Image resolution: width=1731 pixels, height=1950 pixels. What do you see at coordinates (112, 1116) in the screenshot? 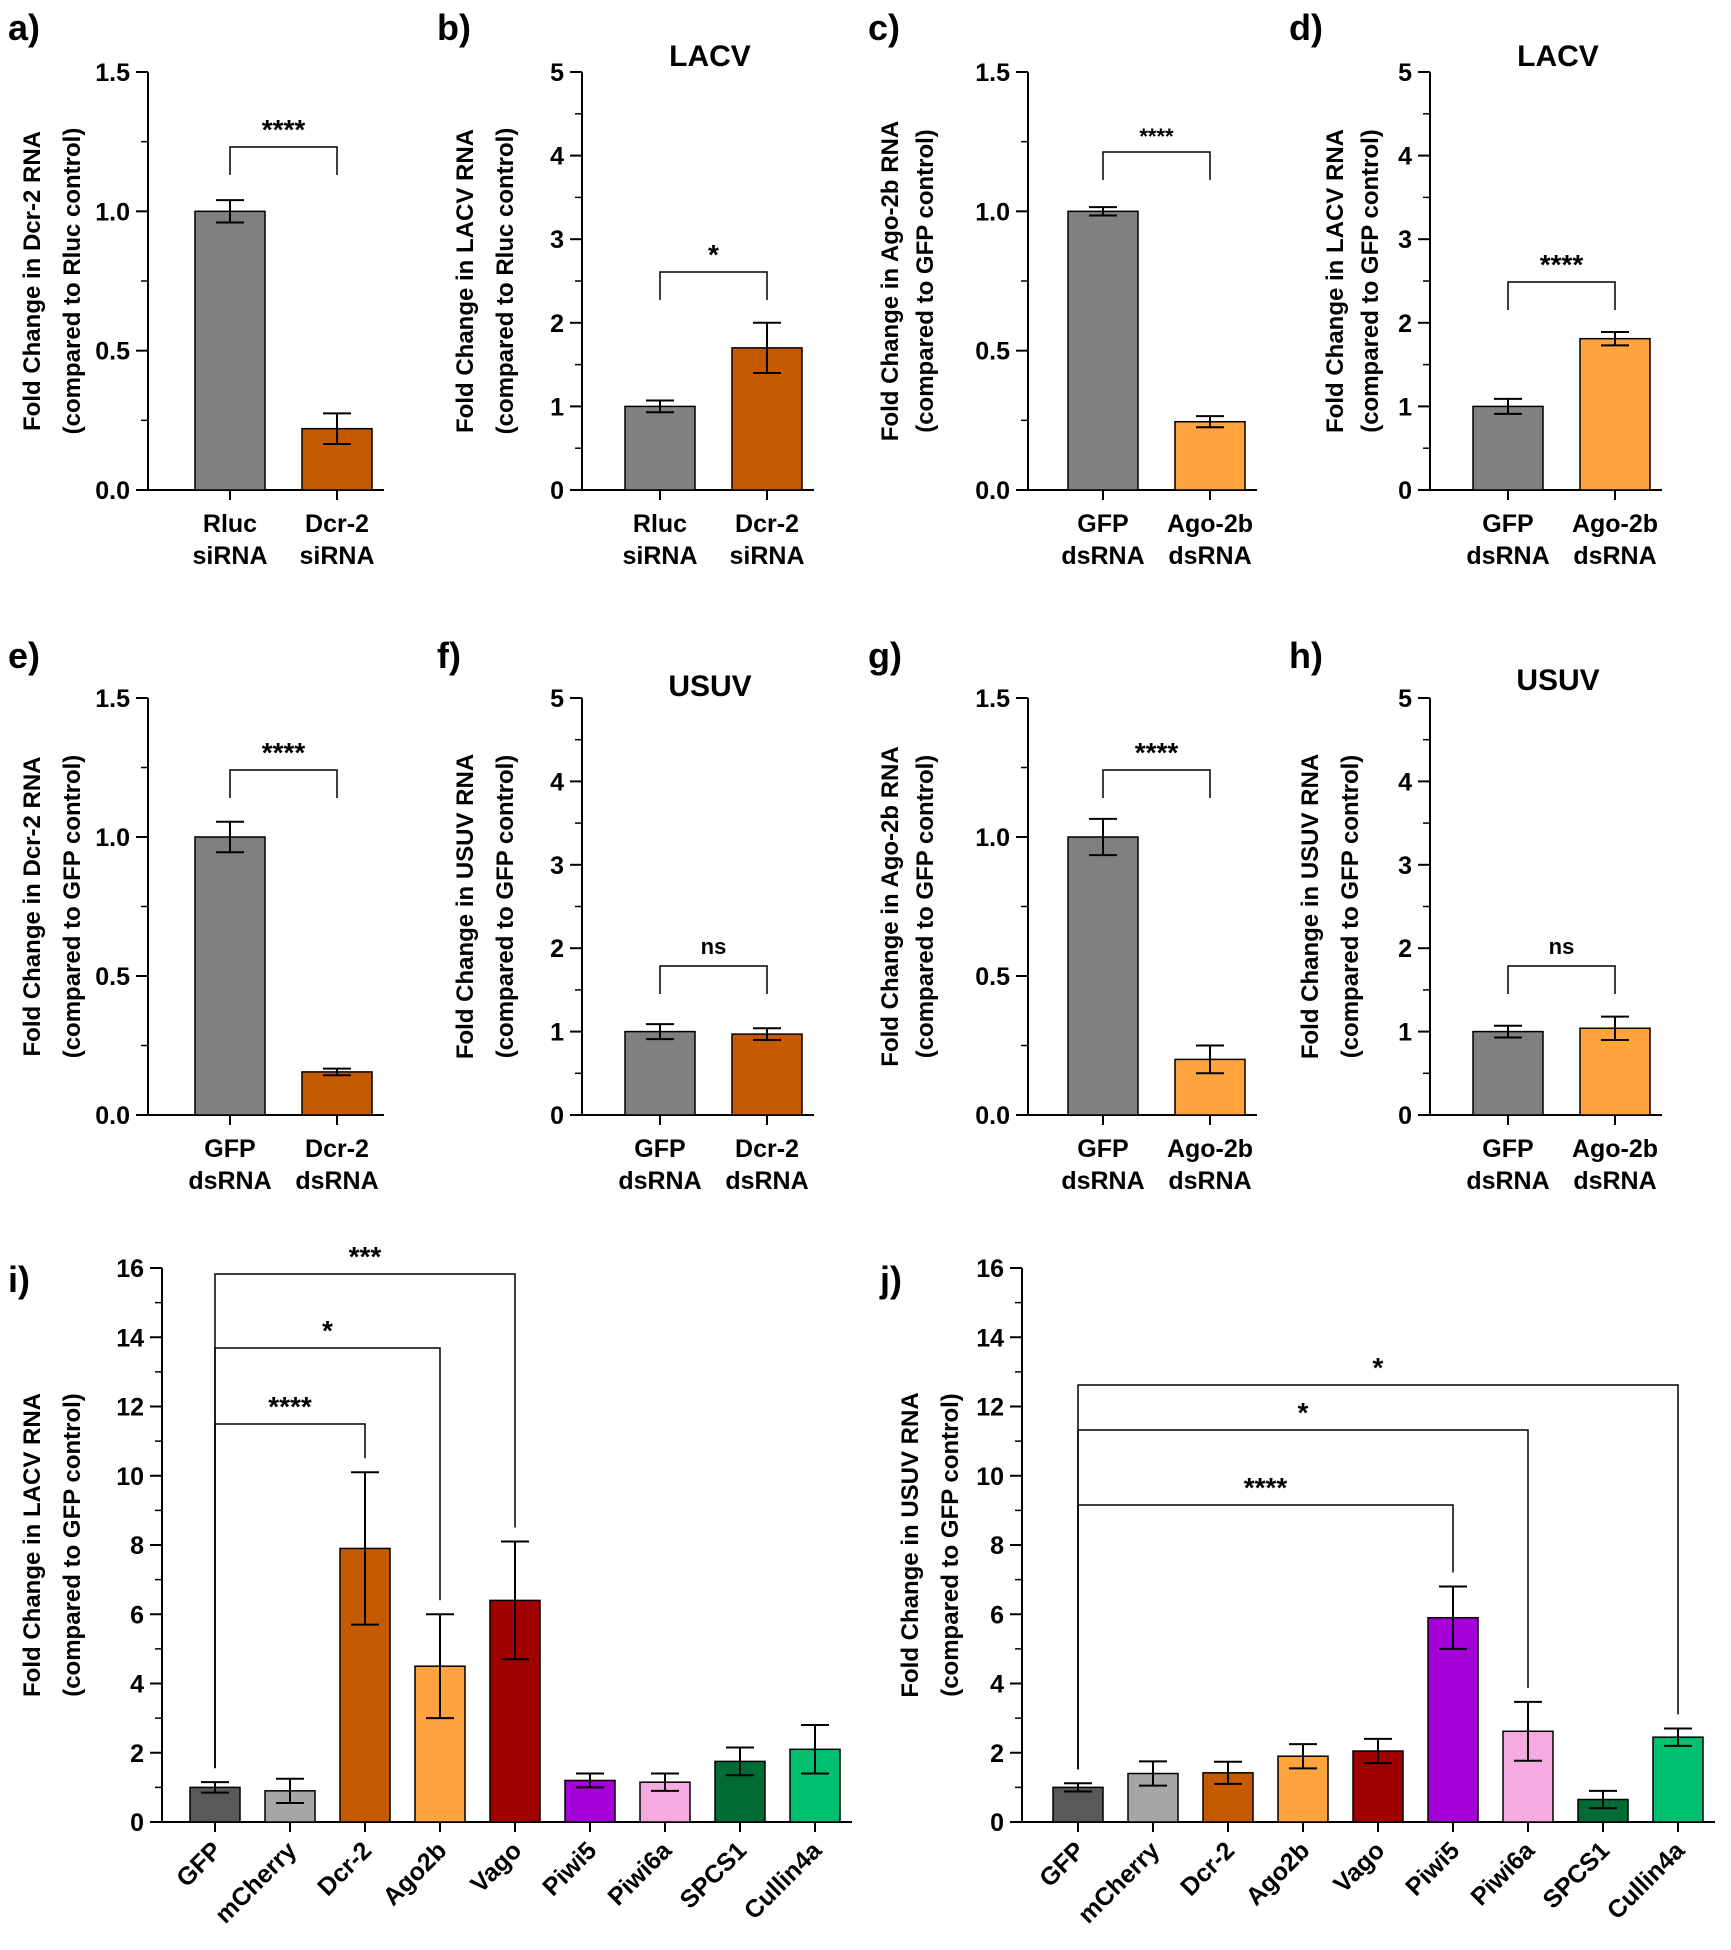
I see `y-tick-label: 0.0` at bounding box center [112, 1116].